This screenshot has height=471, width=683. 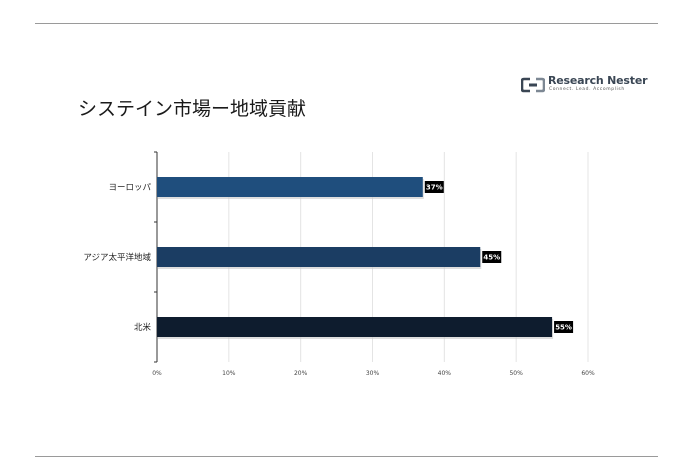 What do you see at coordinates (301, 373) in the screenshot?
I see `x-tick-label: 20%` at bounding box center [301, 373].